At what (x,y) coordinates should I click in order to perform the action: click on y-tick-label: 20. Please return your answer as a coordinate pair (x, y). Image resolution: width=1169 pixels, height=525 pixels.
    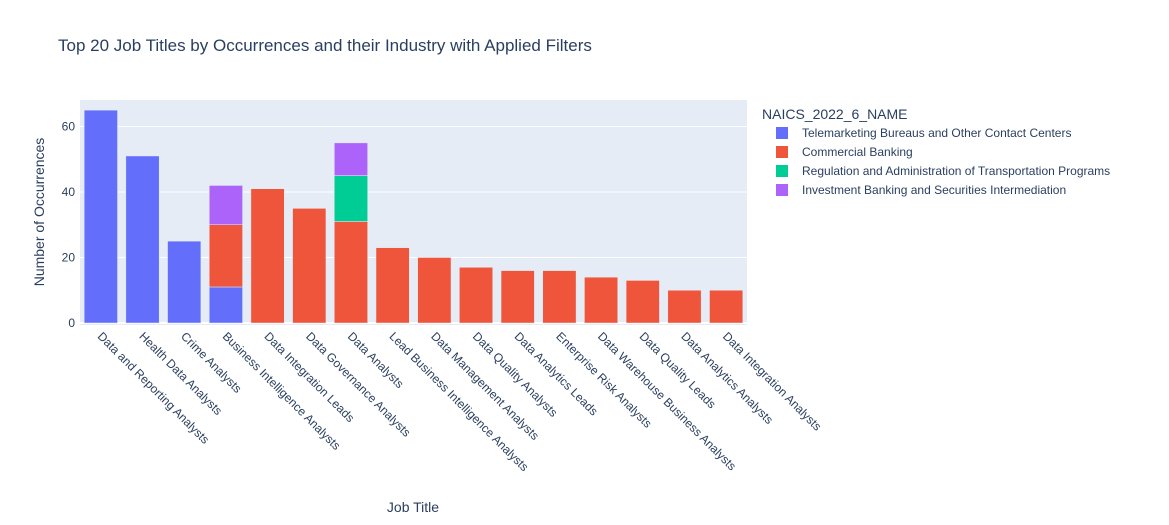
    Looking at the image, I should click on (69, 258).